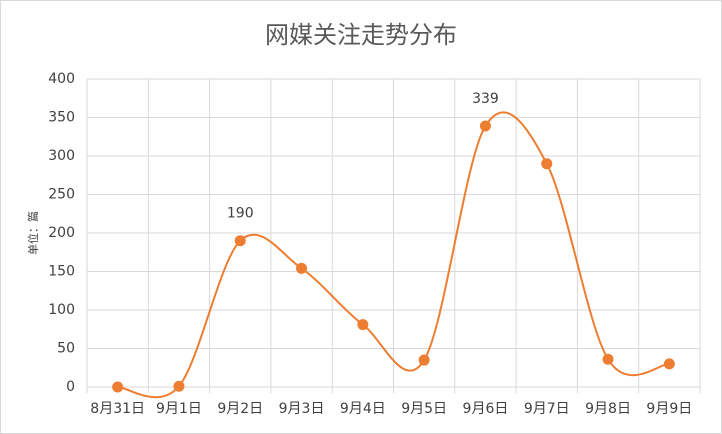  Describe the element at coordinates (608, 409) in the screenshot. I see `x-tick-label: 9月8日` at that location.